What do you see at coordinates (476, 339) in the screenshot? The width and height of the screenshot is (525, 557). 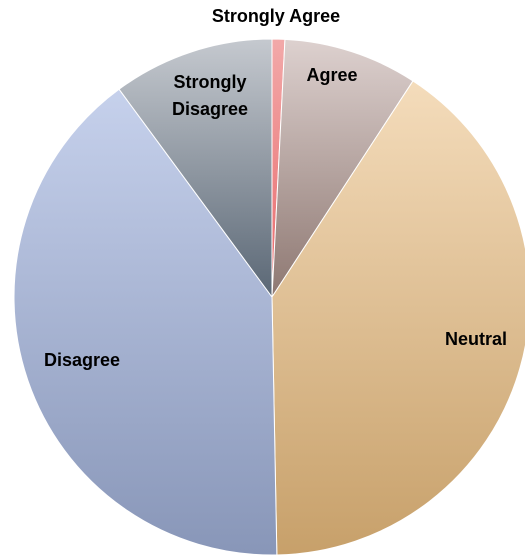 I see `slice-label-neutral: Neutral` at bounding box center [476, 339].